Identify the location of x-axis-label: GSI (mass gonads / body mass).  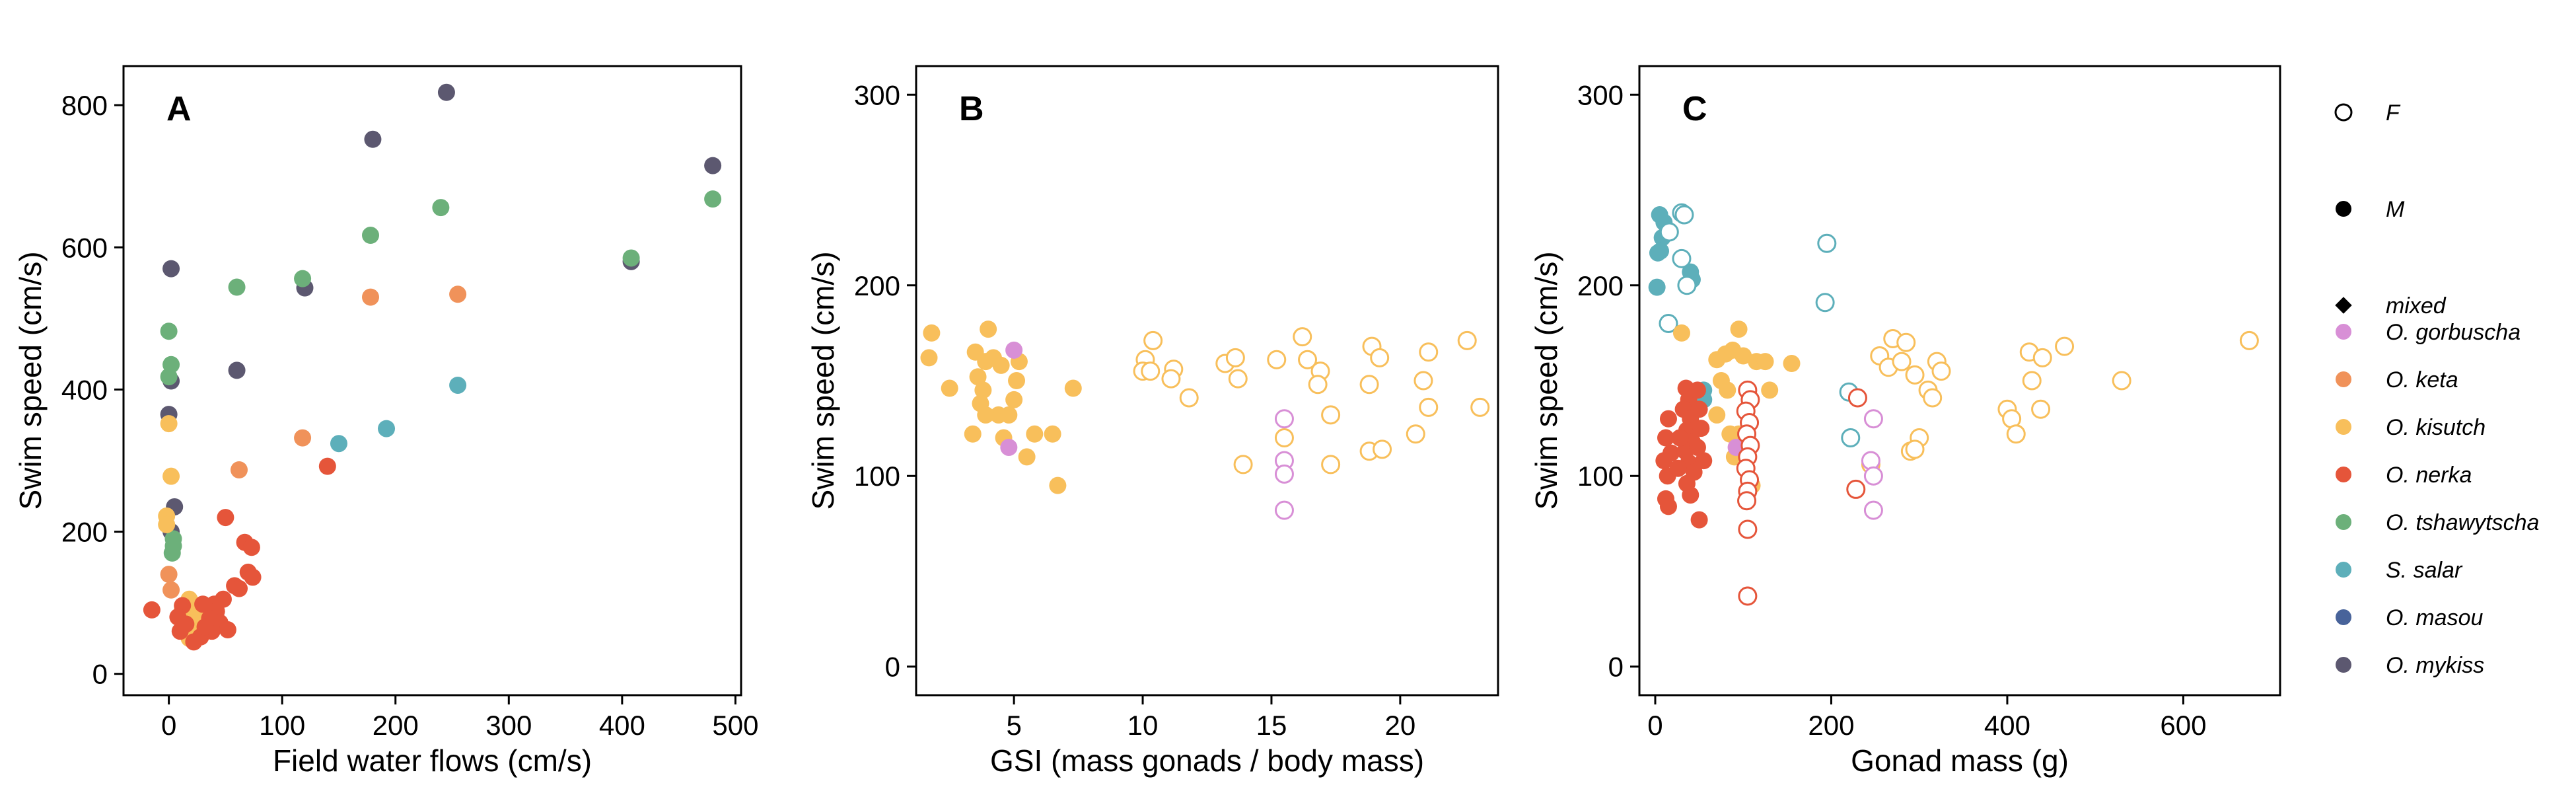
(1207, 761).